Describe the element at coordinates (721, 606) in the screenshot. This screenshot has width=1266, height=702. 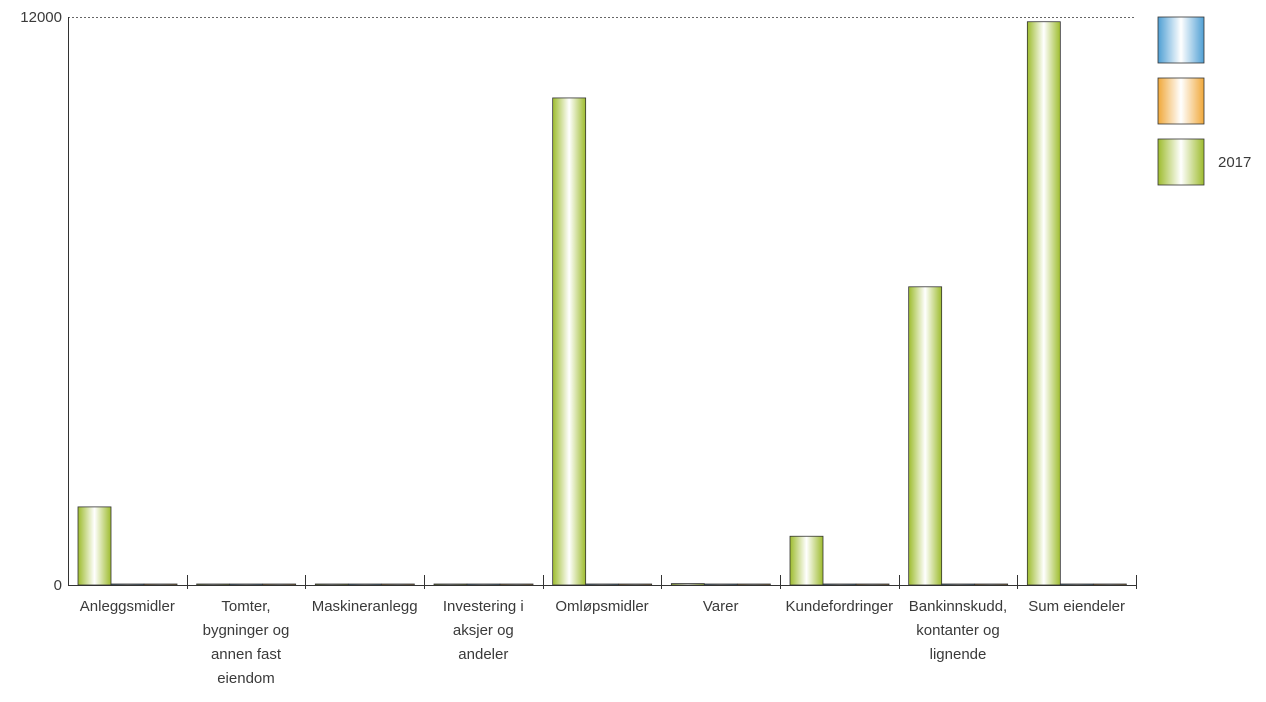
I see `category-label: Varer` at that location.